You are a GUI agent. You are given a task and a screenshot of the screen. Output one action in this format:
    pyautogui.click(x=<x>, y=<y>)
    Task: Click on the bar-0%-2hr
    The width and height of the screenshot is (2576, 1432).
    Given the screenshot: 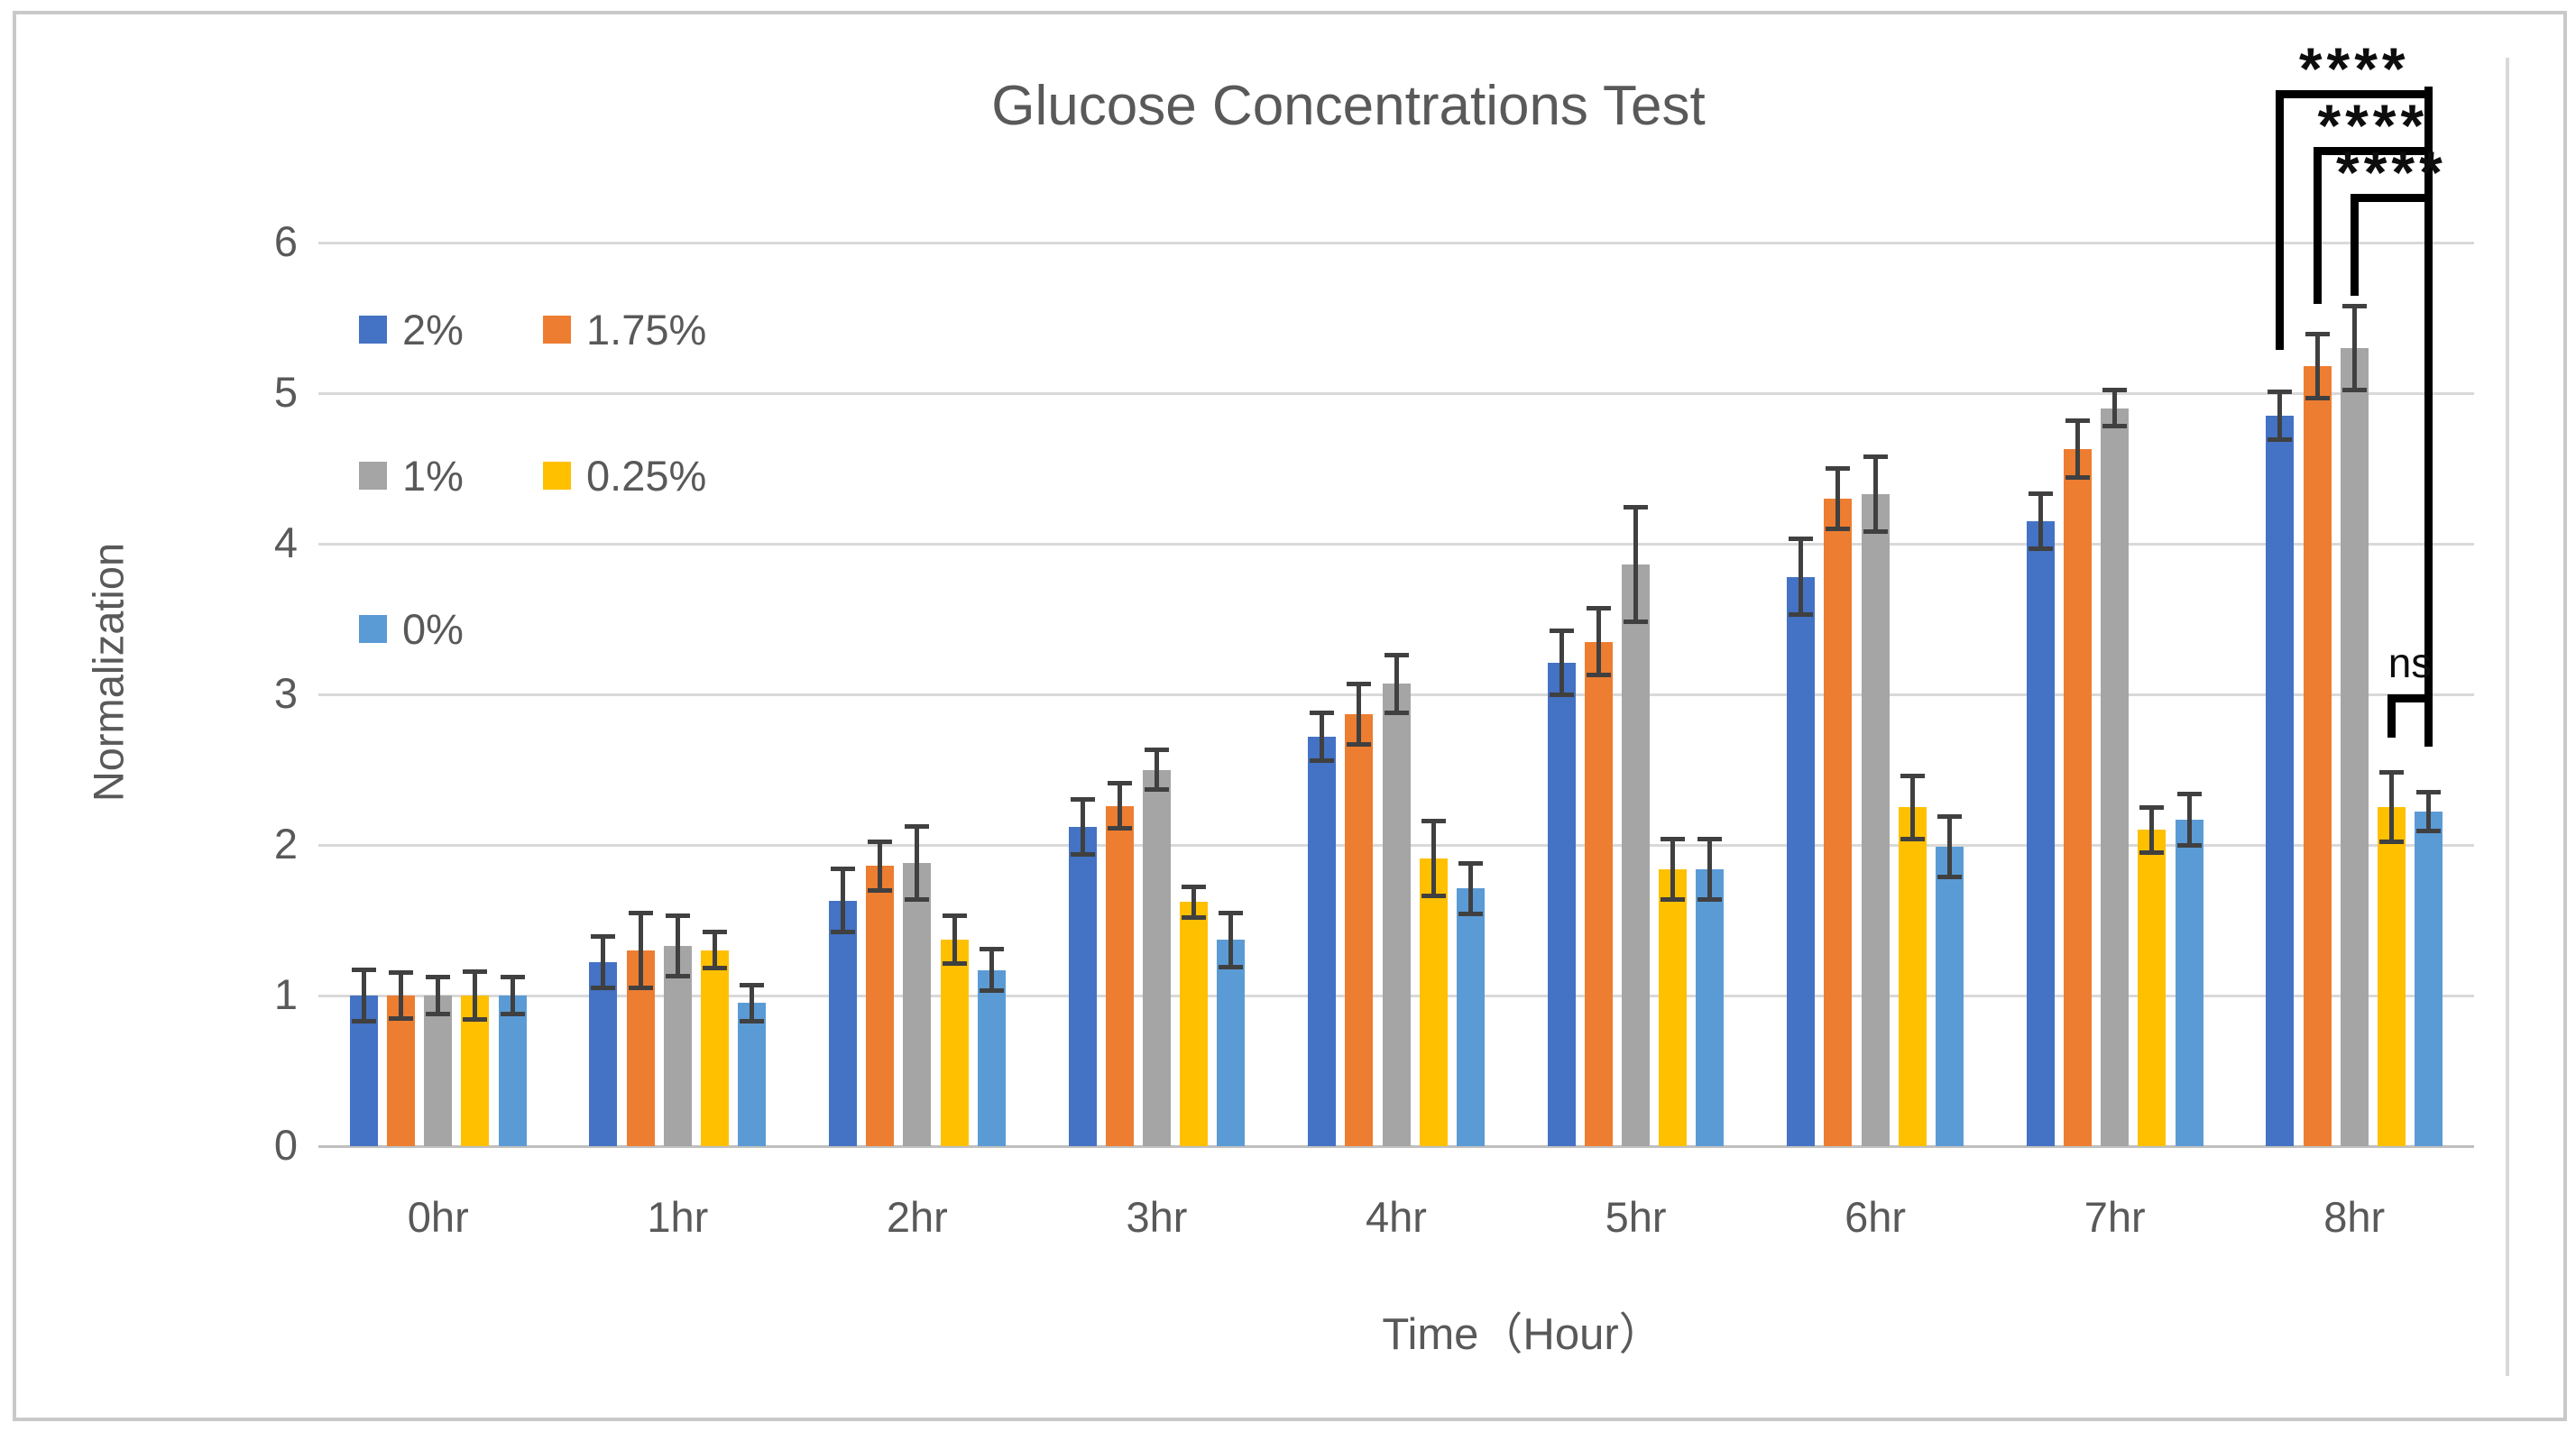 What is the action you would take?
    pyautogui.click(x=991, y=1058)
    